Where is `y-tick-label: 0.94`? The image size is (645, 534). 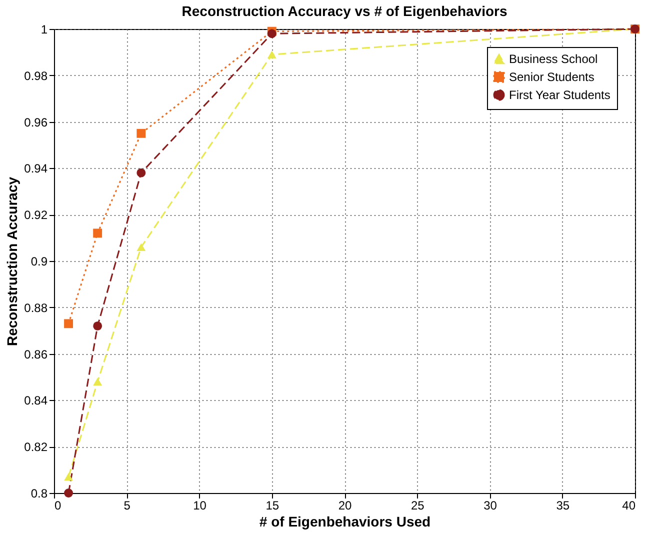 y-tick-label: 0.94 is located at coordinates (36, 169).